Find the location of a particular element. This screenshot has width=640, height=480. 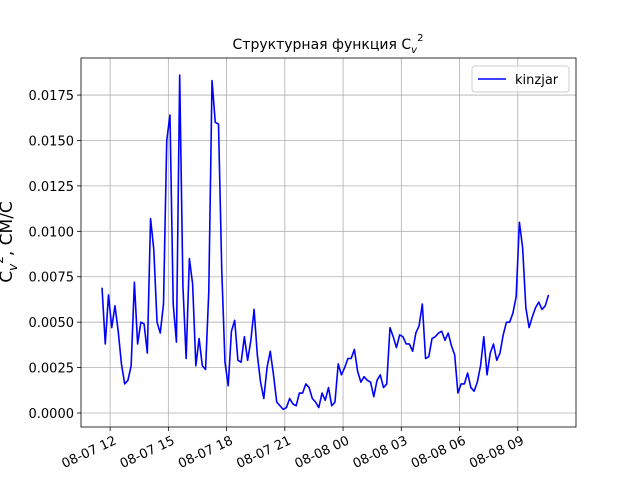

ylabel-rest: , СМ/С is located at coordinates (8, 228).